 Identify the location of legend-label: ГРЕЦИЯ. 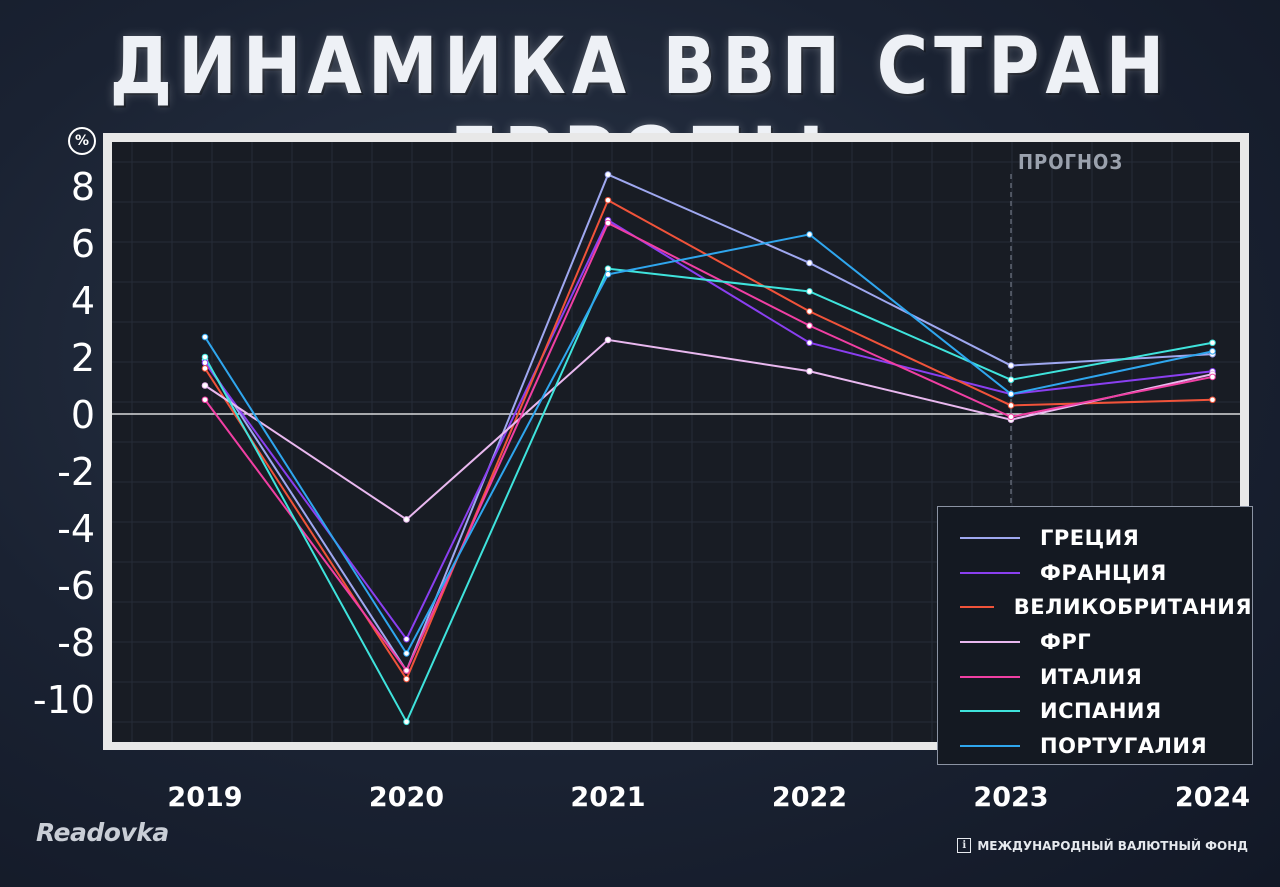
(1090, 538).